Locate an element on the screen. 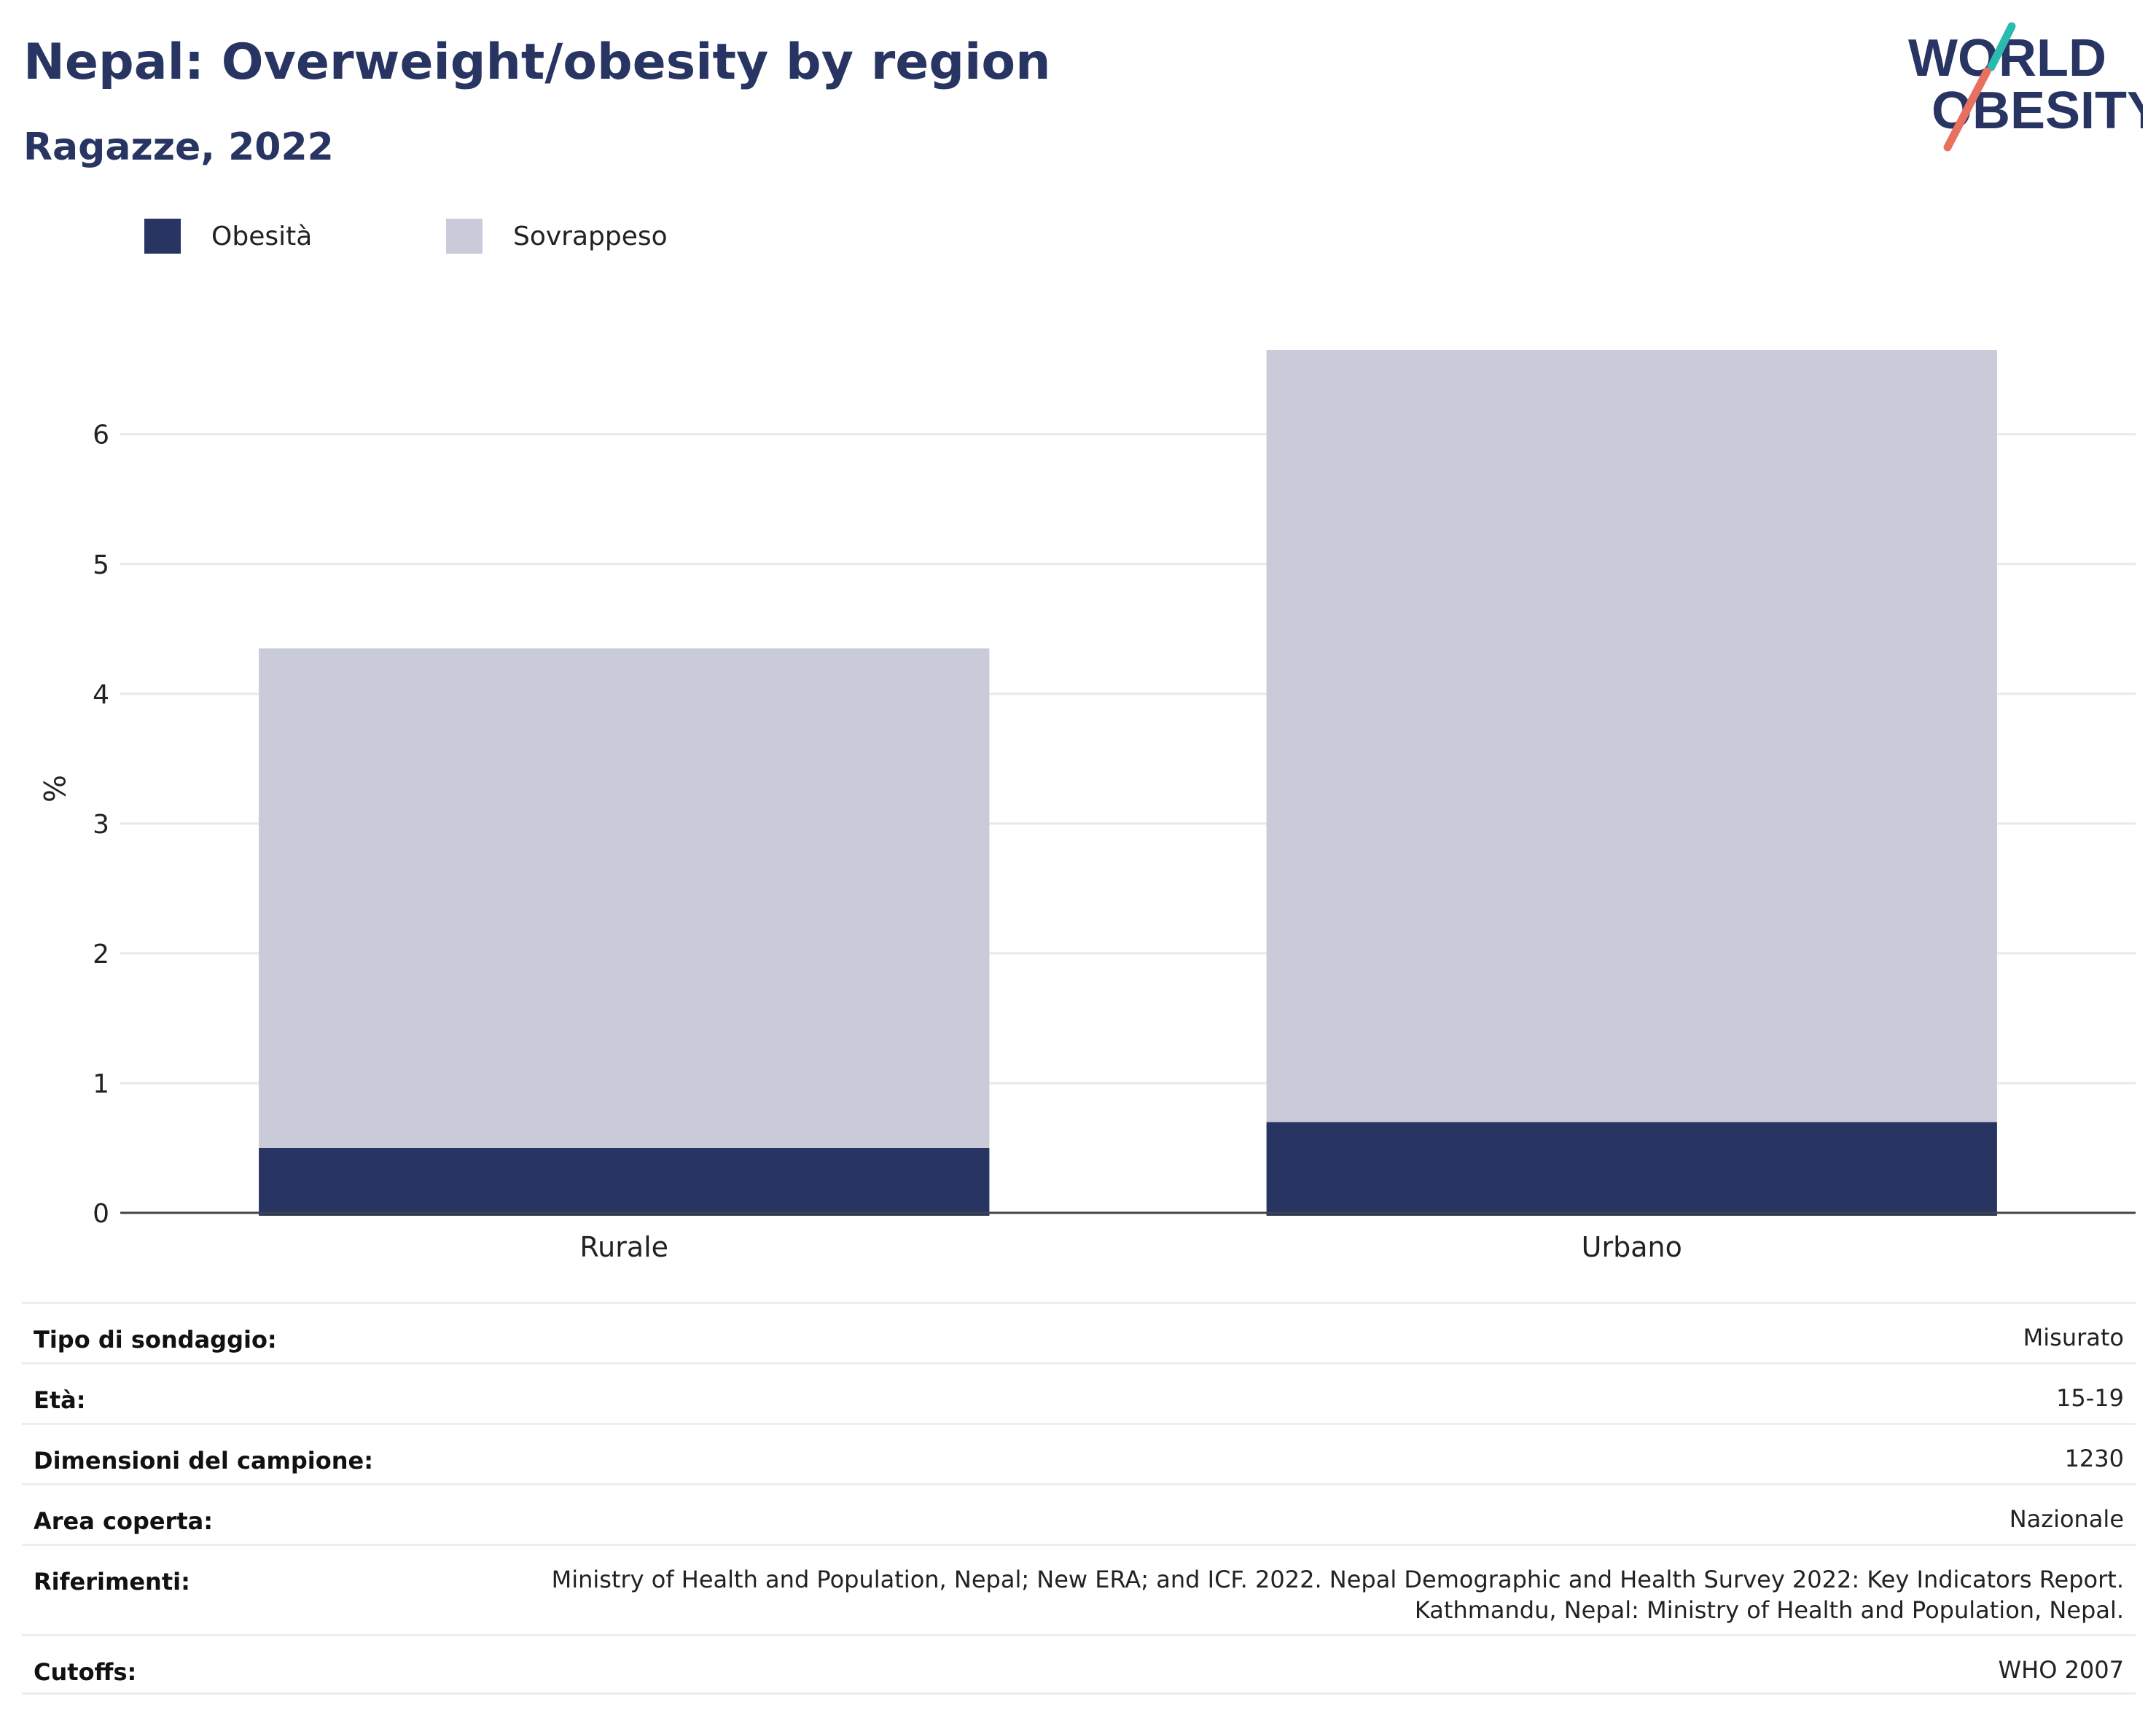 Image resolution: width=2156 pixels, height=1734 pixels. y-tick-label: 2 is located at coordinates (101, 954).